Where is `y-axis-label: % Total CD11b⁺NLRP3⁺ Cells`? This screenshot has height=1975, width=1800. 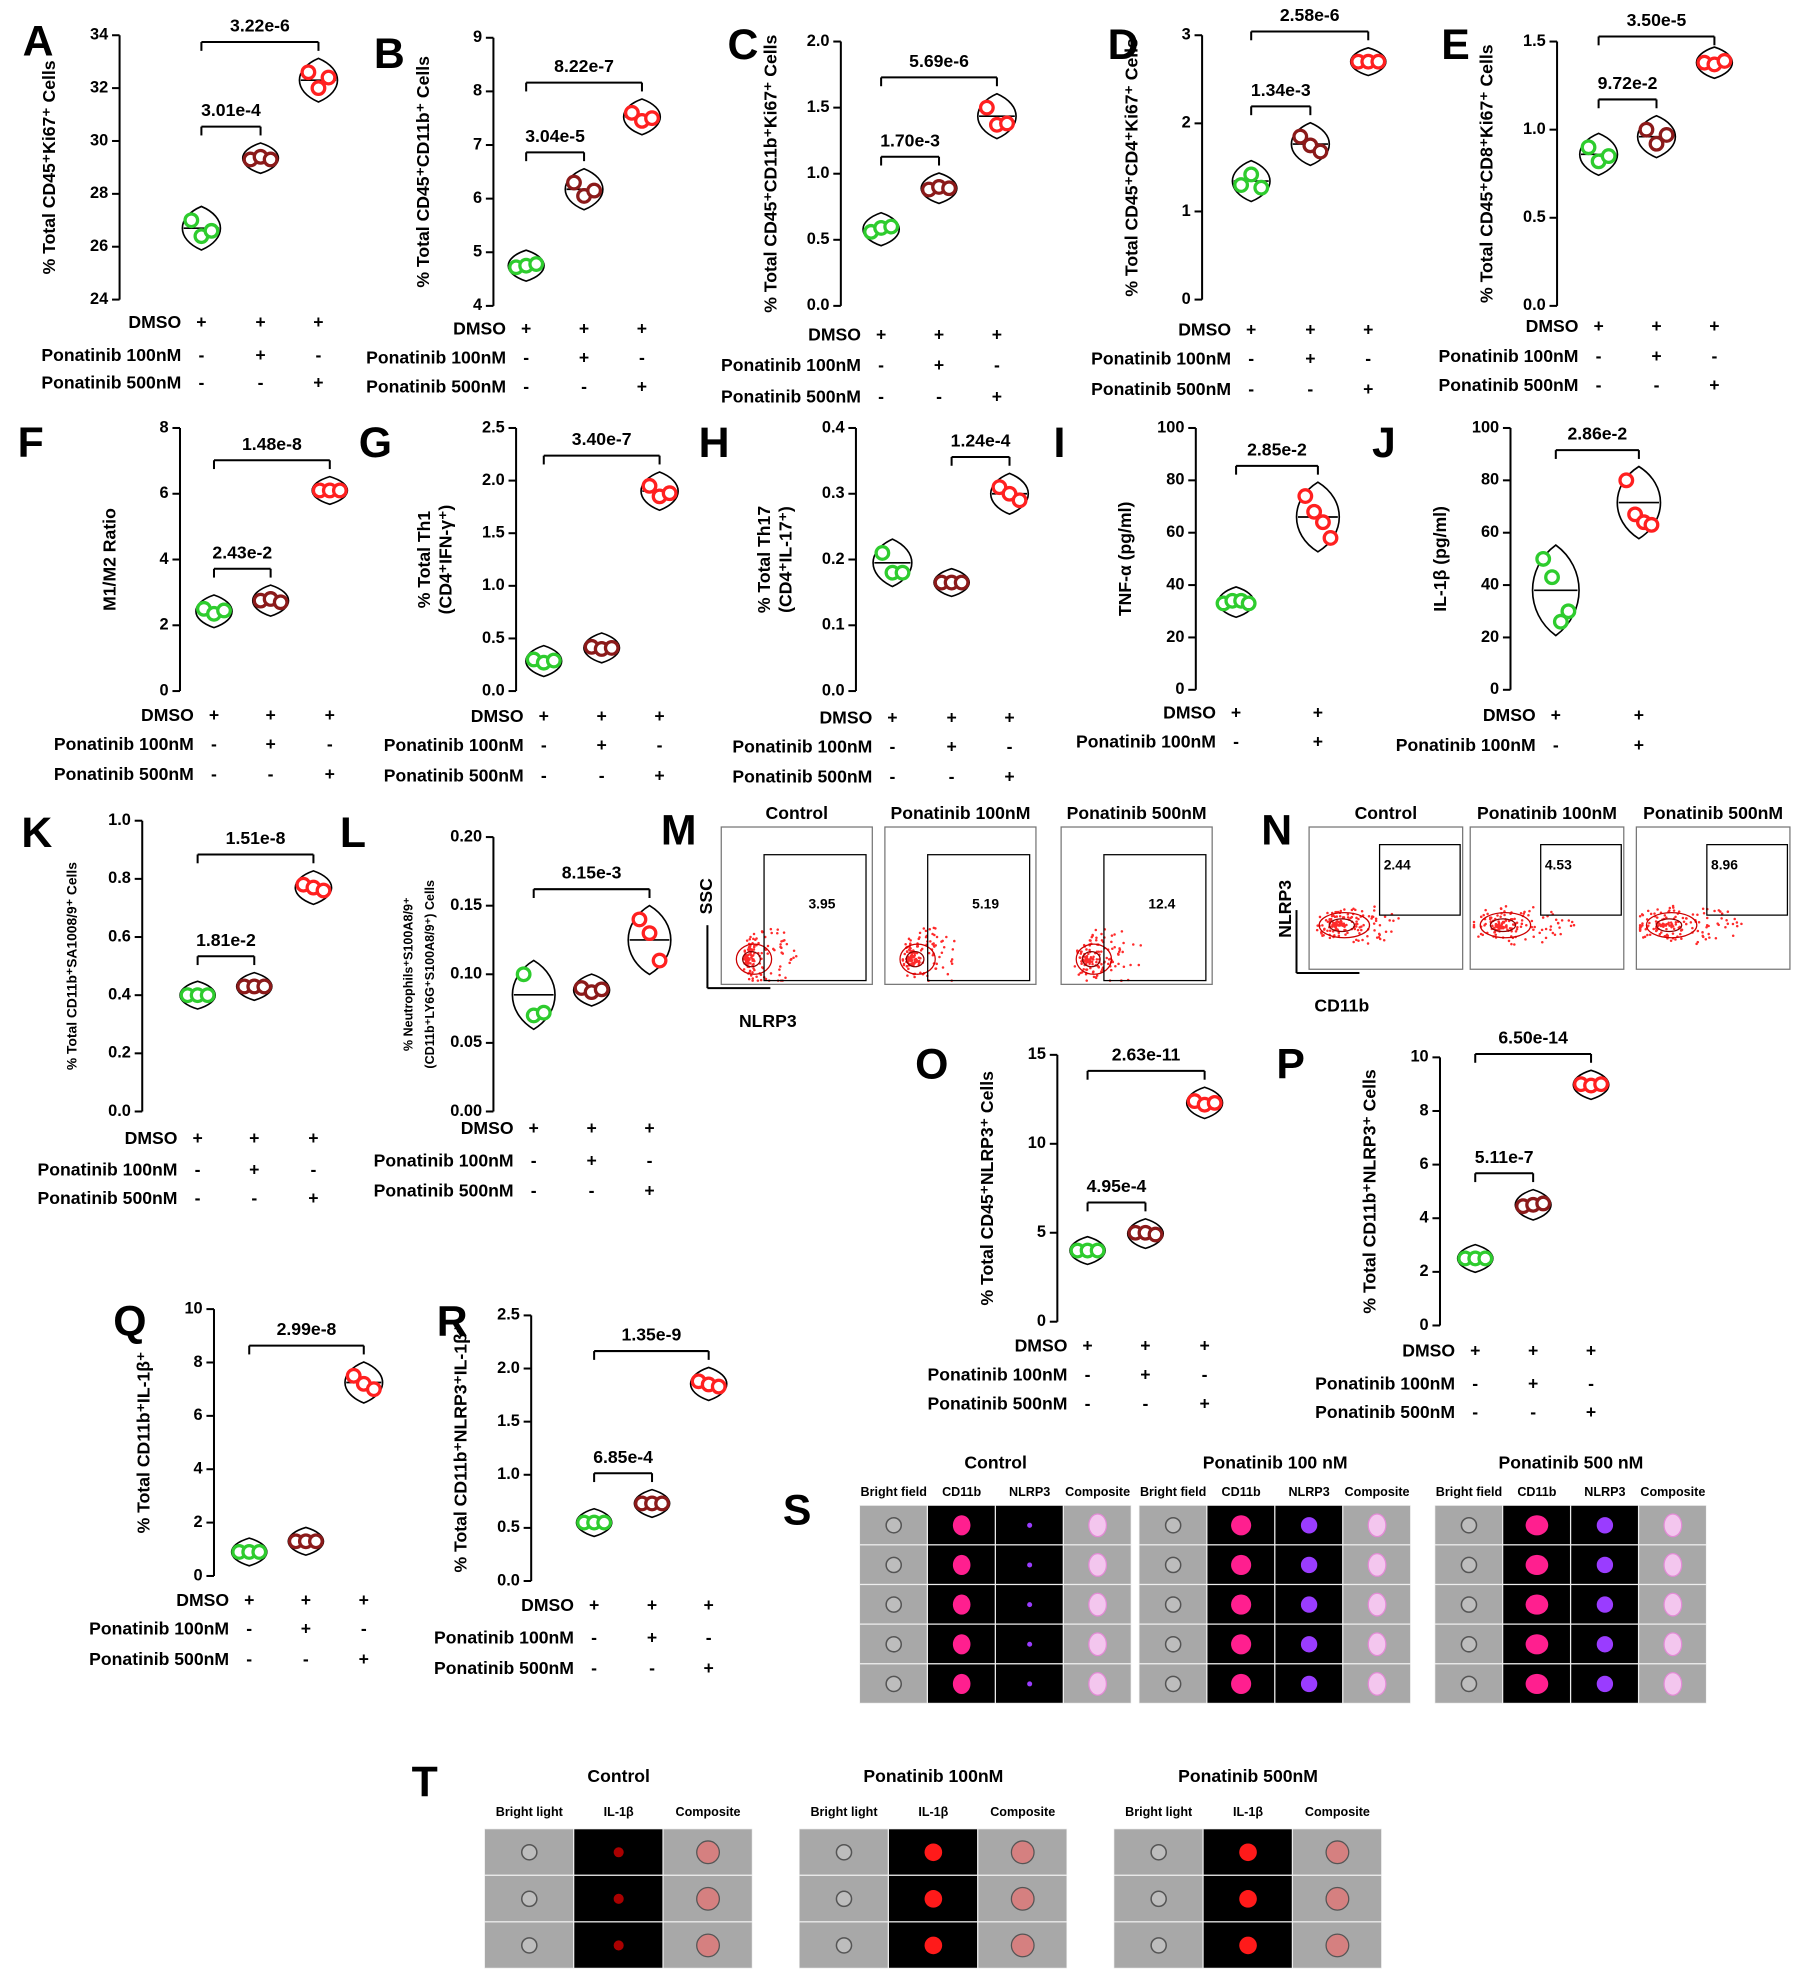
y-axis-label: % Total CD11b⁺NLRP3⁺ Cells is located at coordinates (1369, 1191).